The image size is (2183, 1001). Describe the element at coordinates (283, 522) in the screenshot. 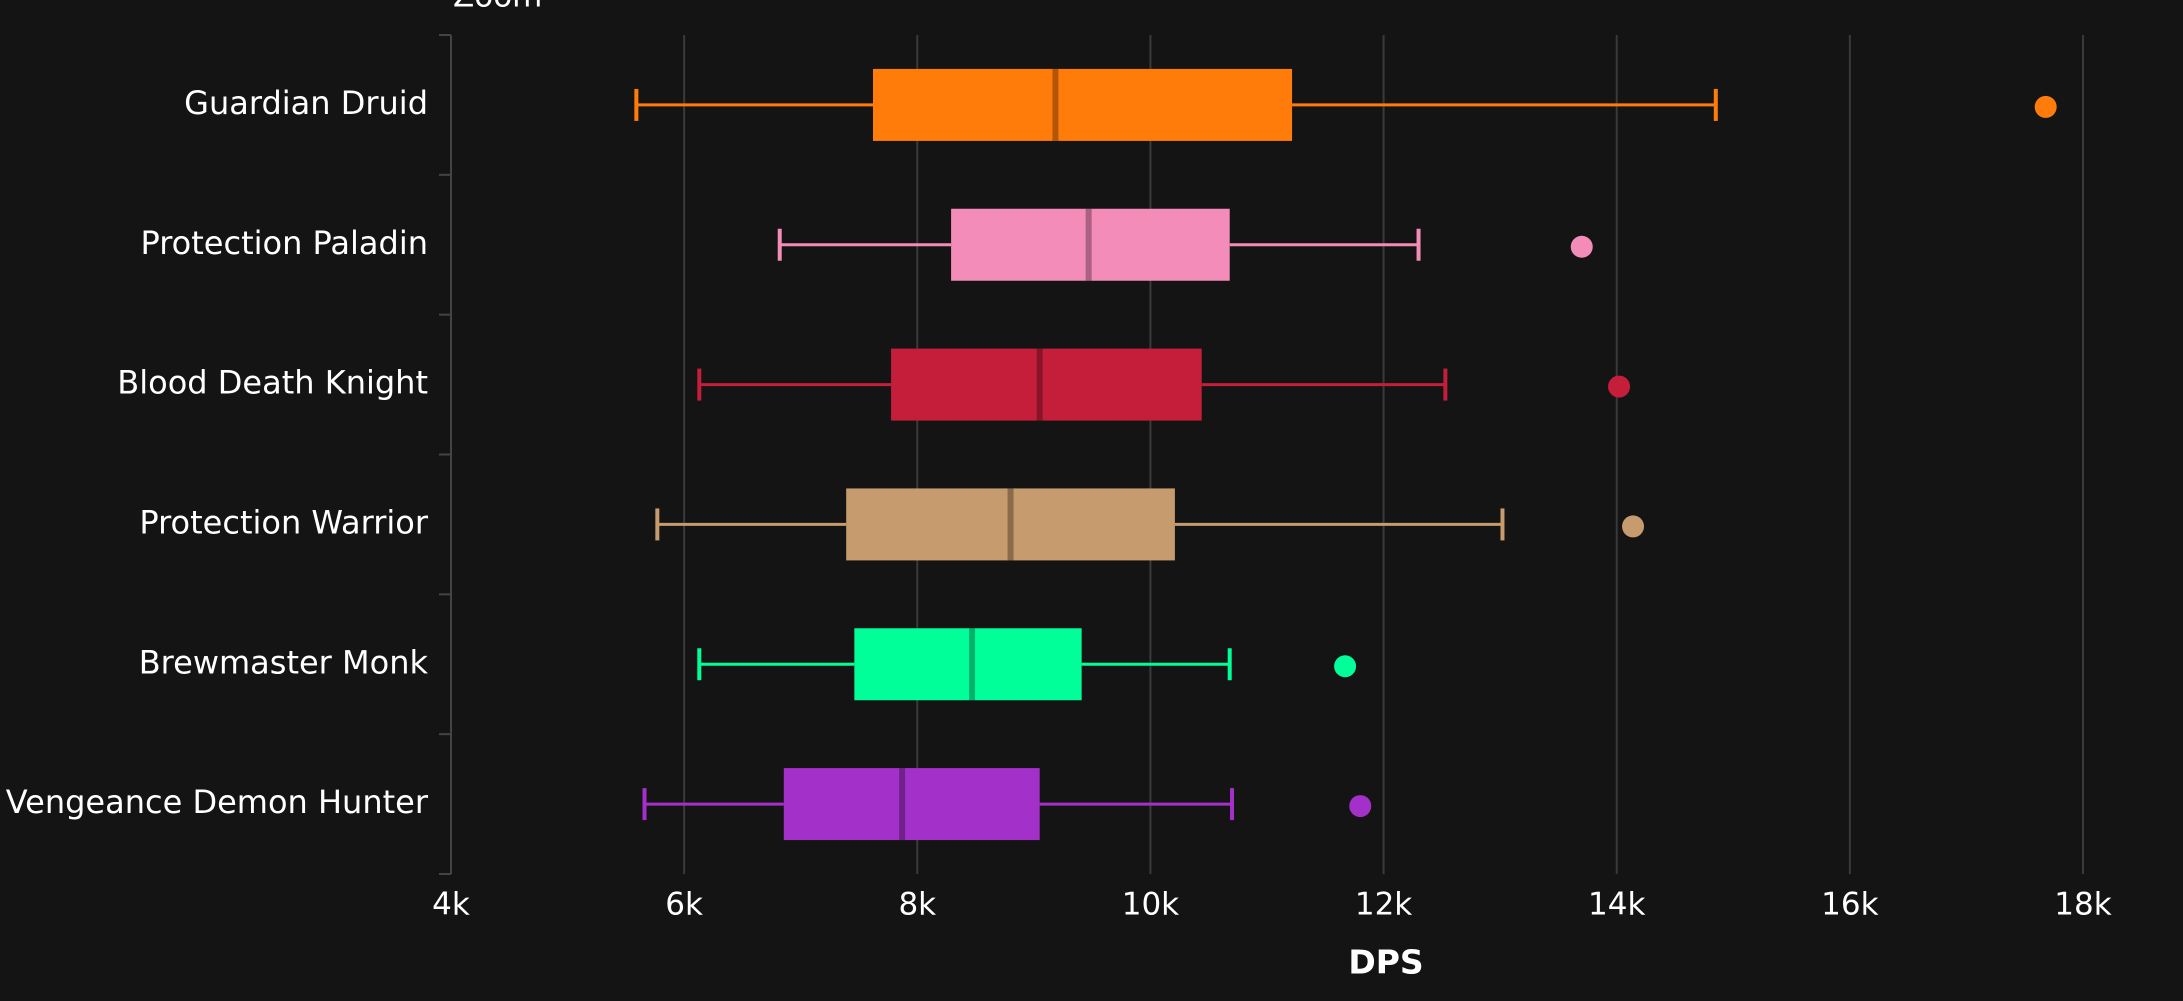

I see `y-tick-label: Protection Warrior` at that location.